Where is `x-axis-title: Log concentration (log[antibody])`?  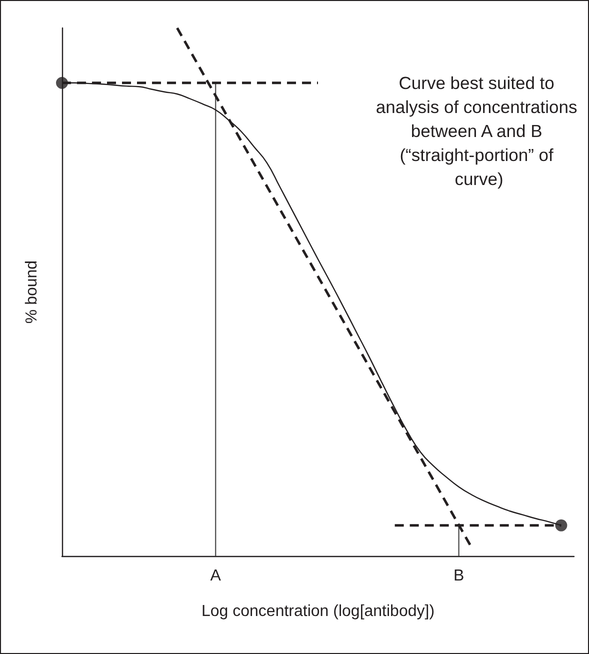
x-axis-title: Log concentration (log[antibody]) is located at coordinates (318, 611).